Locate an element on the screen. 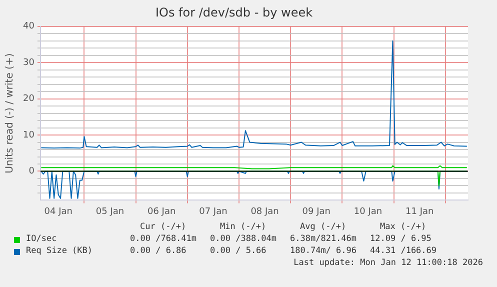 This screenshot has height=287, width=497. y-tick-label: 30 is located at coordinates (29, 63).